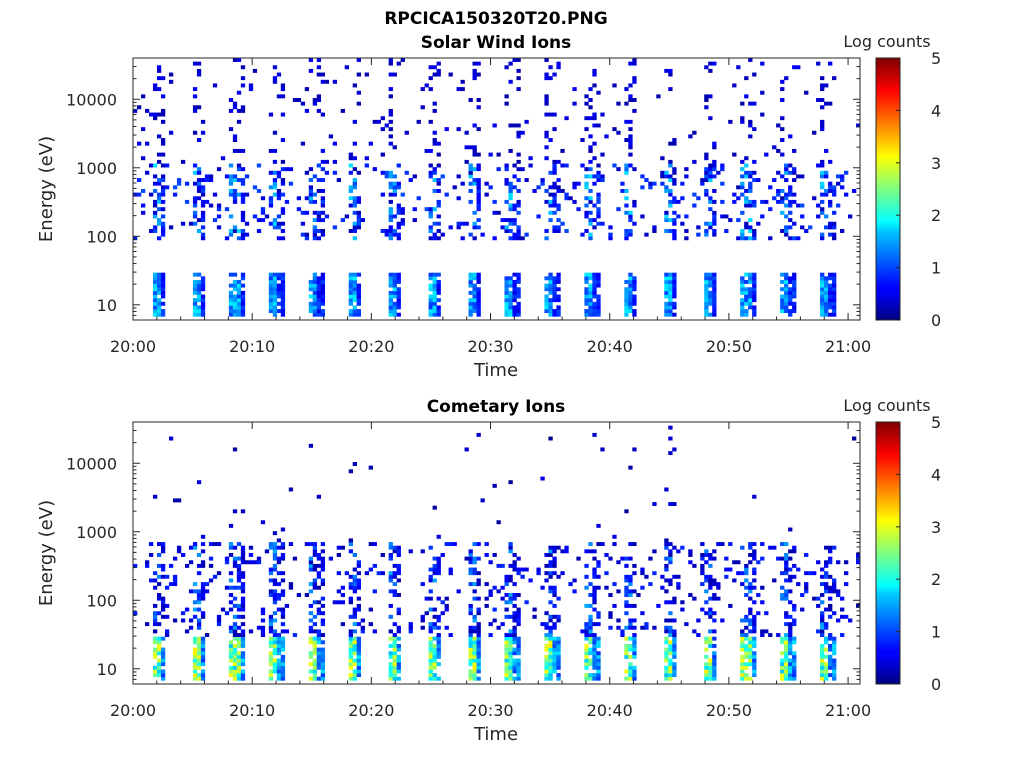 Image resolution: width=1024 pixels, height=768 pixels. What do you see at coordinates (133, 346) in the screenshot?
I see `x-tick-label: 20:00` at bounding box center [133, 346].